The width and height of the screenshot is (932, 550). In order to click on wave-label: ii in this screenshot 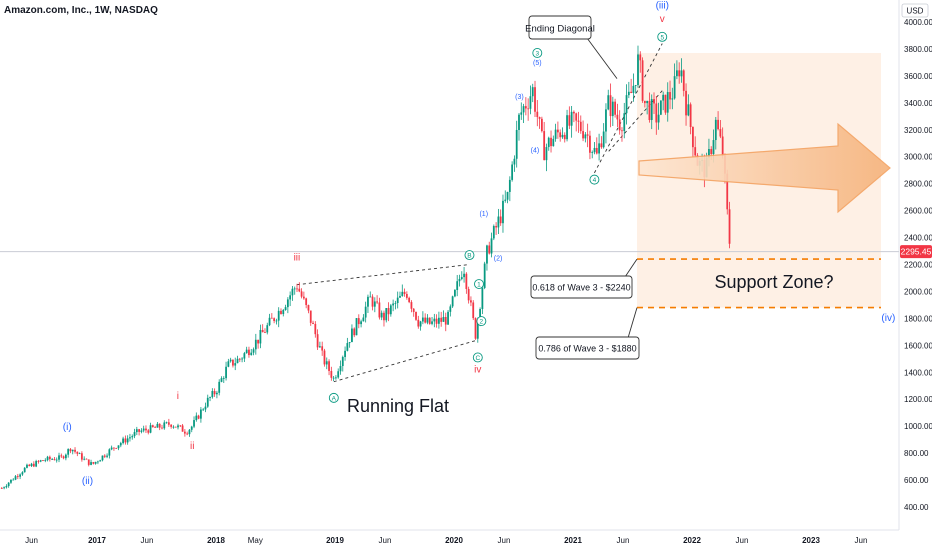, I will do `click(192, 446)`.